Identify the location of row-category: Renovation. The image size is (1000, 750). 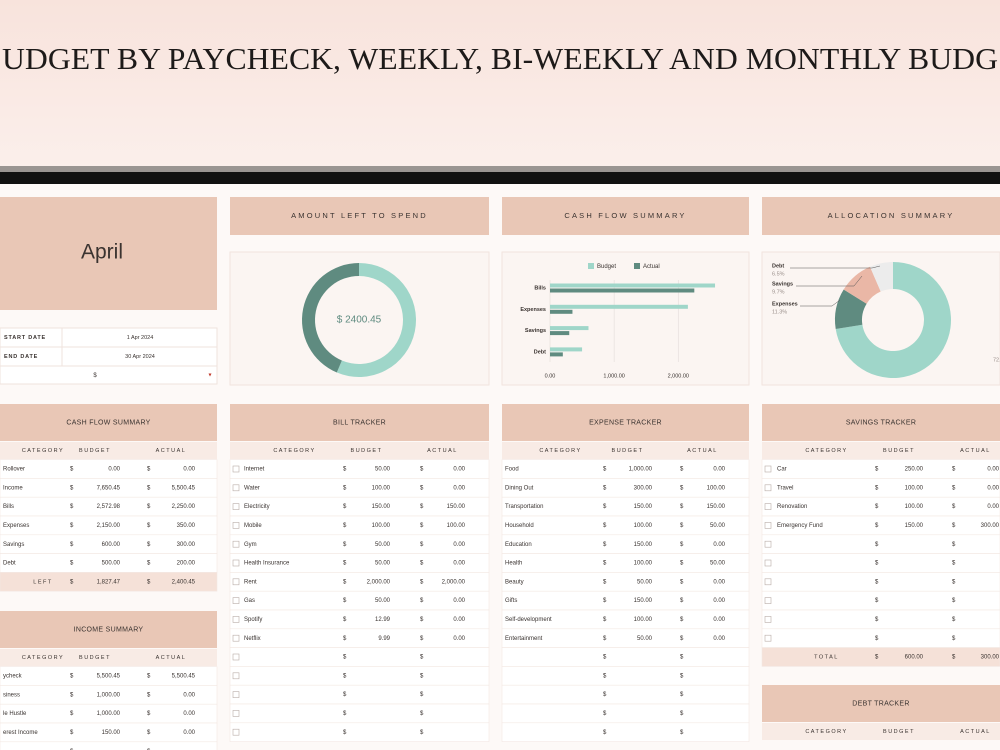
(792, 507).